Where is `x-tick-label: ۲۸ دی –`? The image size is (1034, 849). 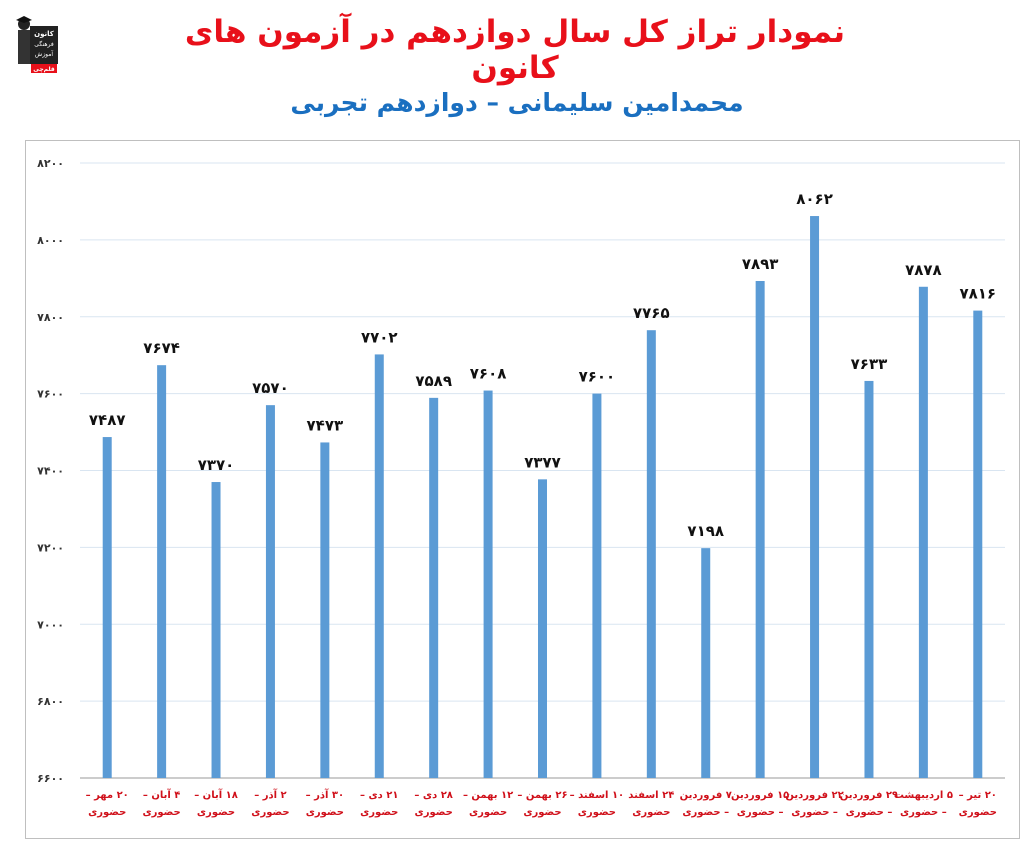 x-tick-label: ۲۸ دی – is located at coordinates (433, 795).